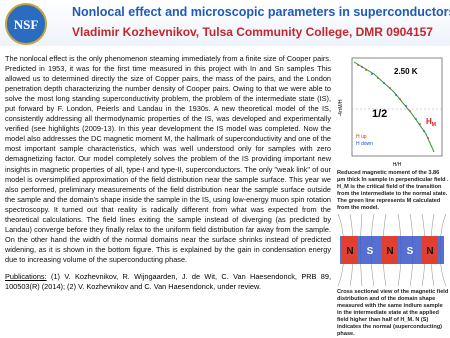  What do you see at coordinates (397, 165) in the screenshot?
I see `x-axis-label: H/H` at bounding box center [397, 165].